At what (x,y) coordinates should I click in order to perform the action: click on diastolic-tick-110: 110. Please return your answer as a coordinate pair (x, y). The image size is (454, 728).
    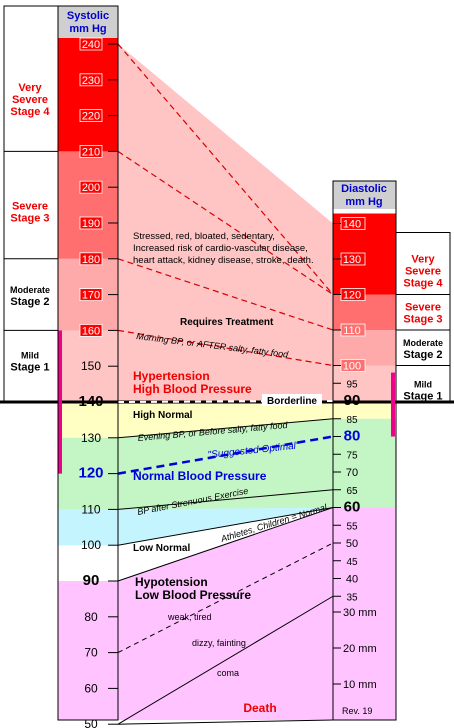
    Looking at the image, I should click on (352, 331).